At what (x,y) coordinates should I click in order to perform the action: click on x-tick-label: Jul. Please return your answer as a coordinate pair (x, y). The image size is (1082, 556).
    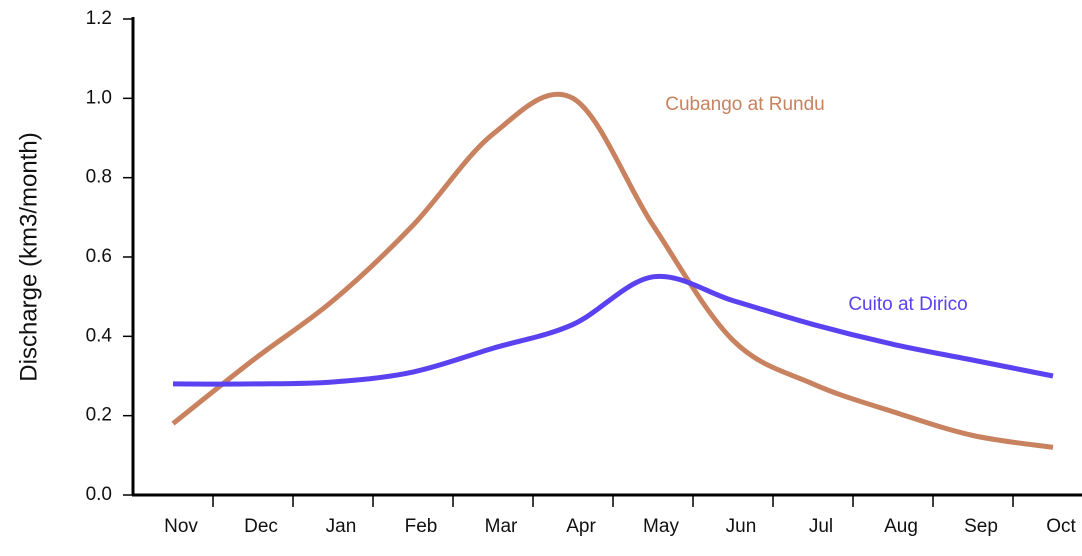
    Looking at the image, I should click on (821, 526).